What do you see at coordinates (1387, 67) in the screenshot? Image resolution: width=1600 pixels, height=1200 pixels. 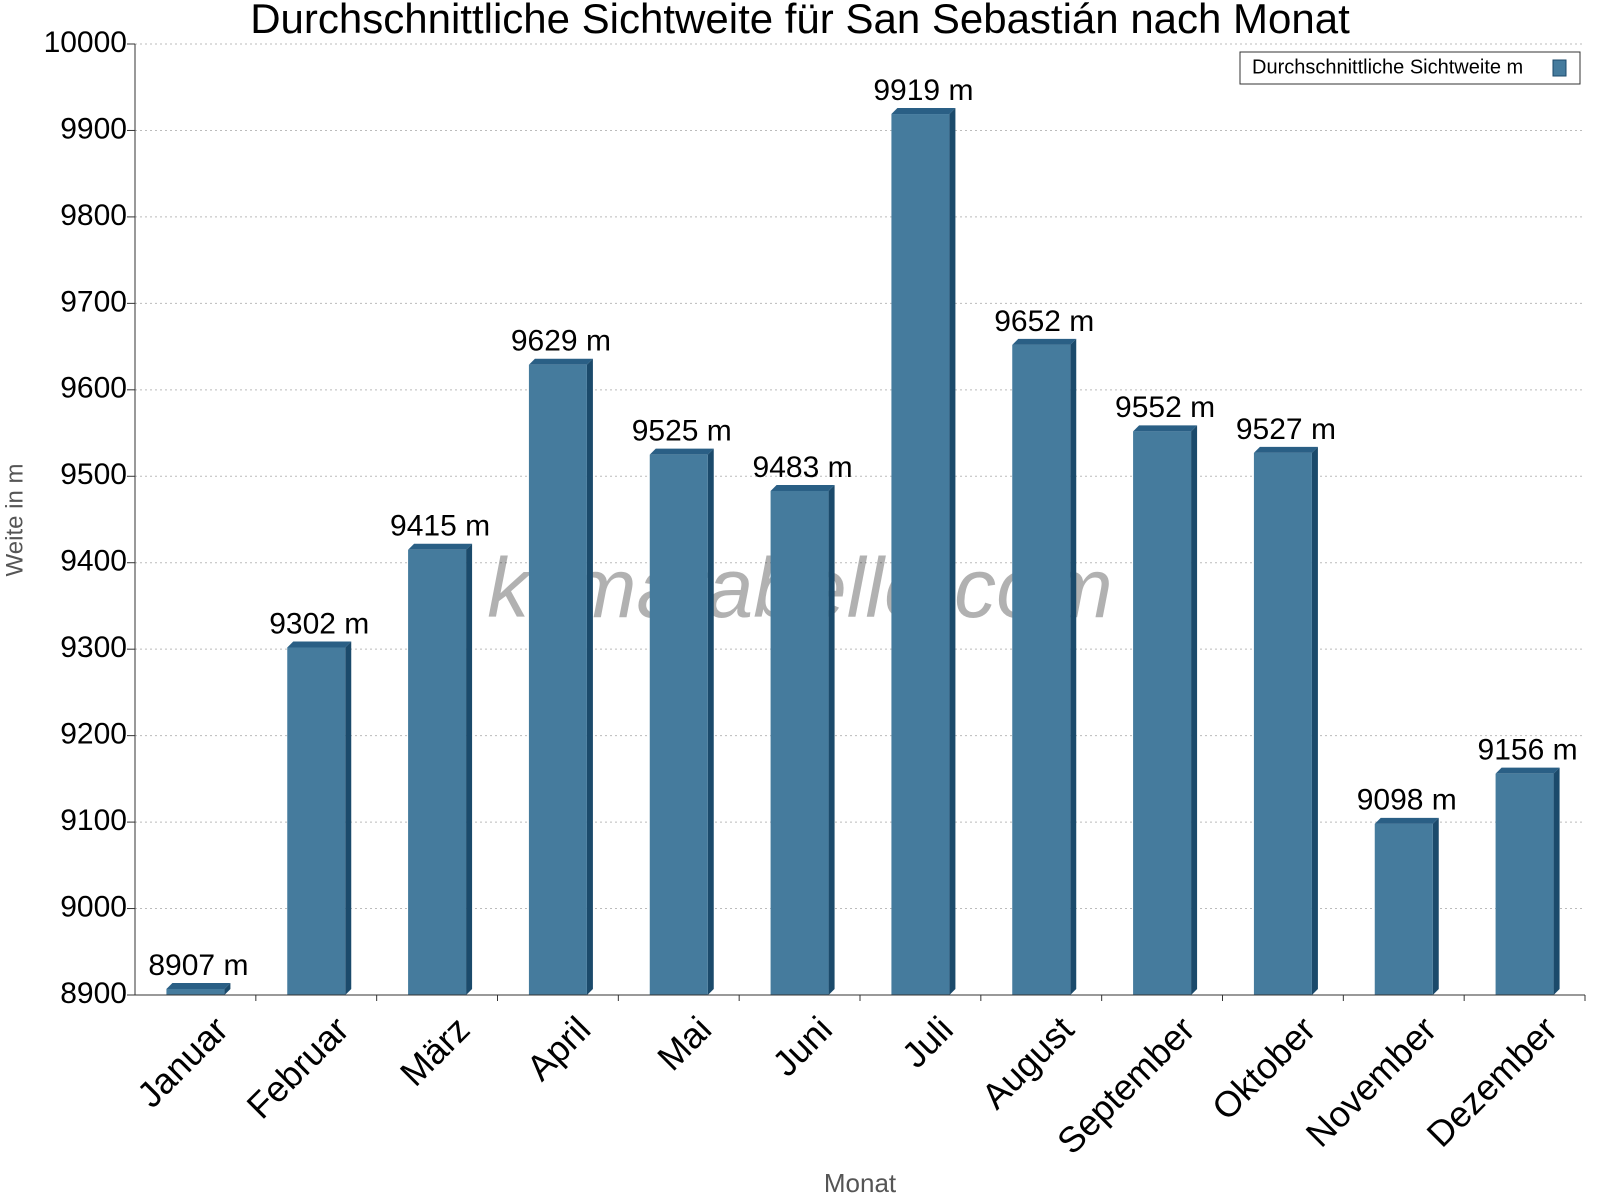 I see `legend-label: Durchschnittliche Sichtweite m` at bounding box center [1387, 67].